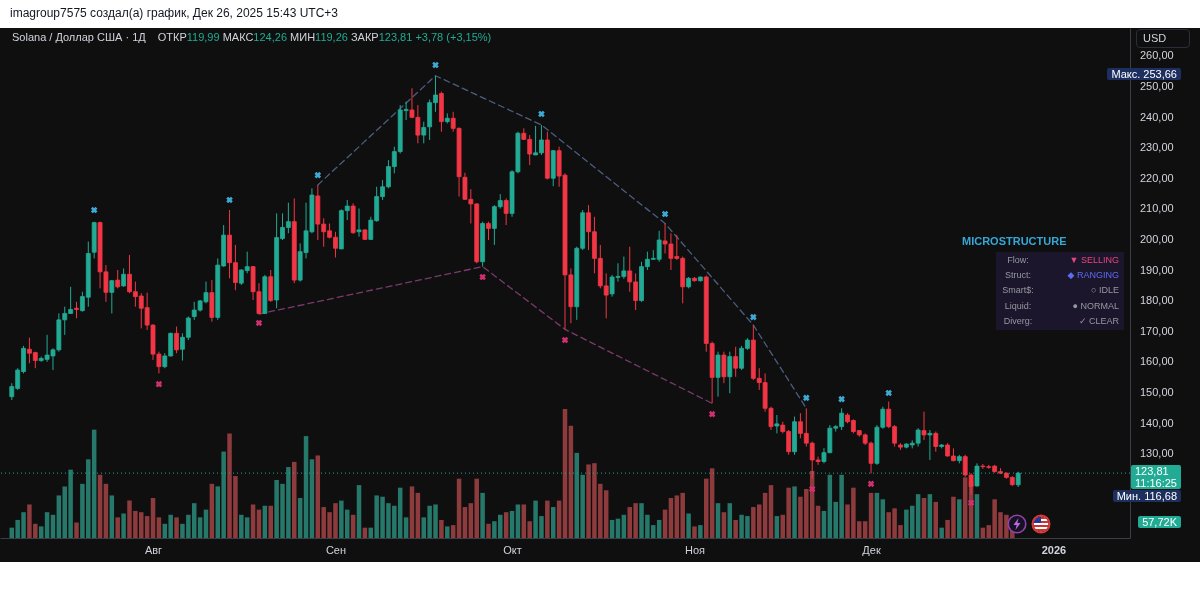 The height and width of the screenshot is (616, 1200). Describe the element at coordinates (1054, 549) in the screenshot. I see `x-tick-label: 2026` at that location.